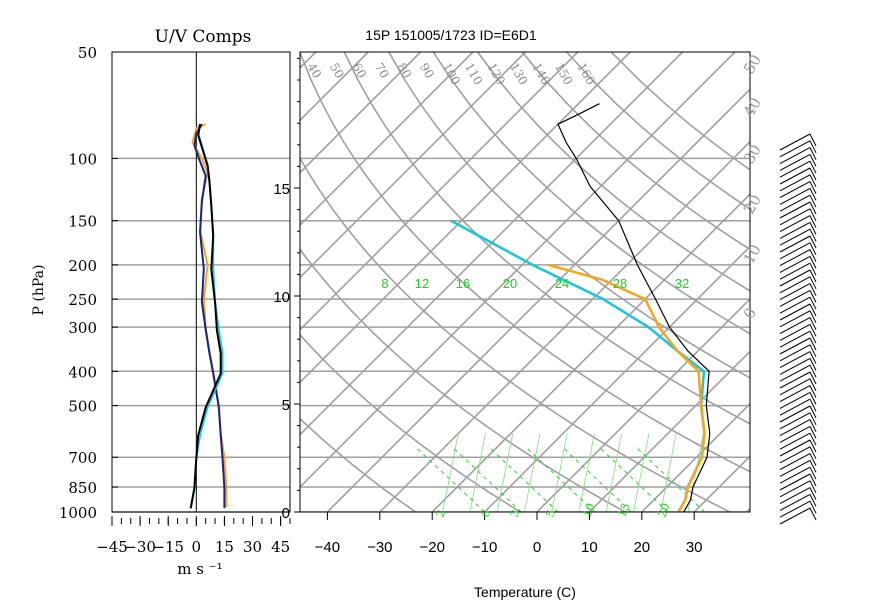 The height and width of the screenshot is (605, 887). Describe the element at coordinates (589, 510) in the screenshot. I see `skewt-bottom-label: 10` at that location.